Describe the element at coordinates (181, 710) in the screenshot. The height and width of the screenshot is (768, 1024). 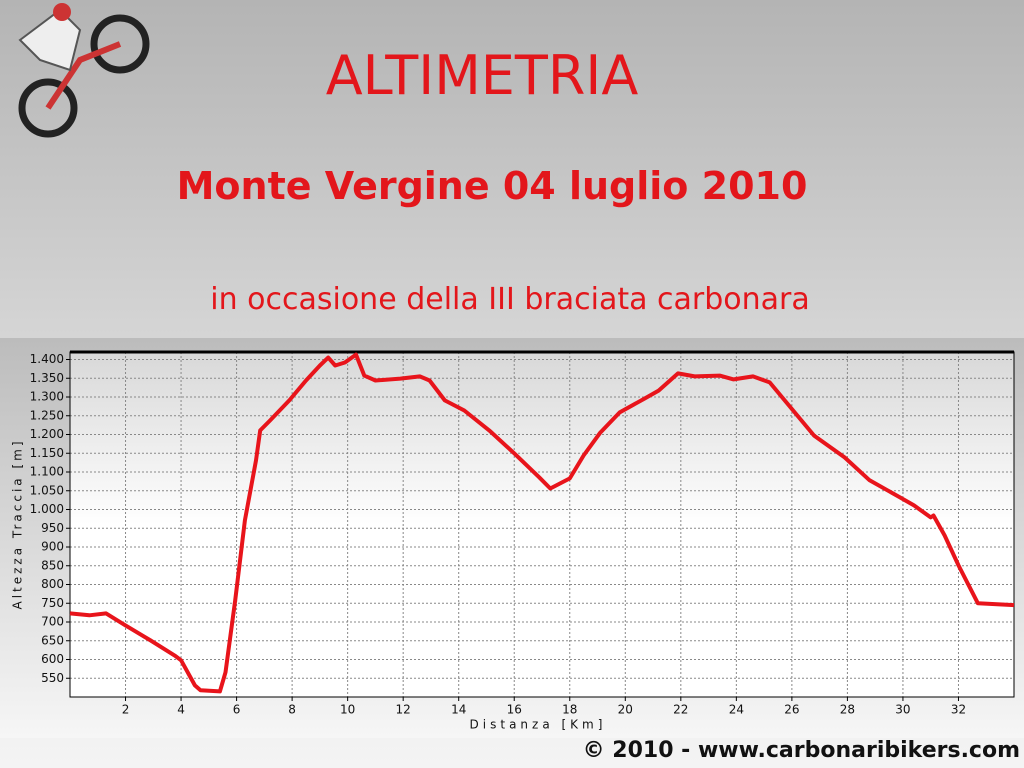
I see `x-tick-label: 4` at that location.